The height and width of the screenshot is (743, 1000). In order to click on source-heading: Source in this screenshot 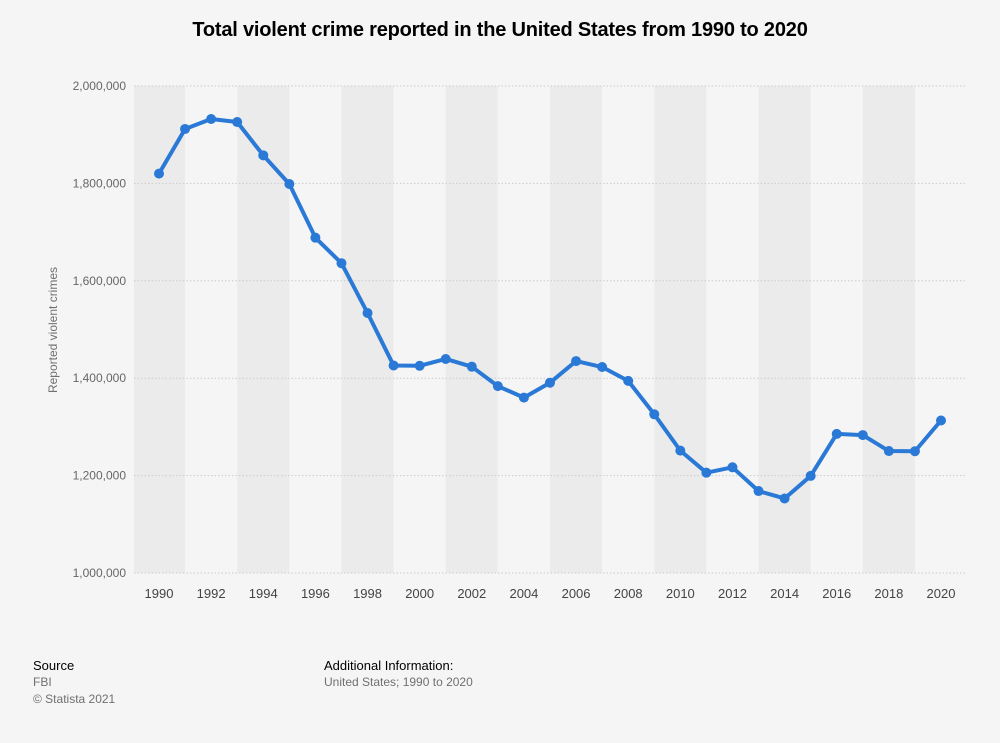, I will do `click(54, 665)`.